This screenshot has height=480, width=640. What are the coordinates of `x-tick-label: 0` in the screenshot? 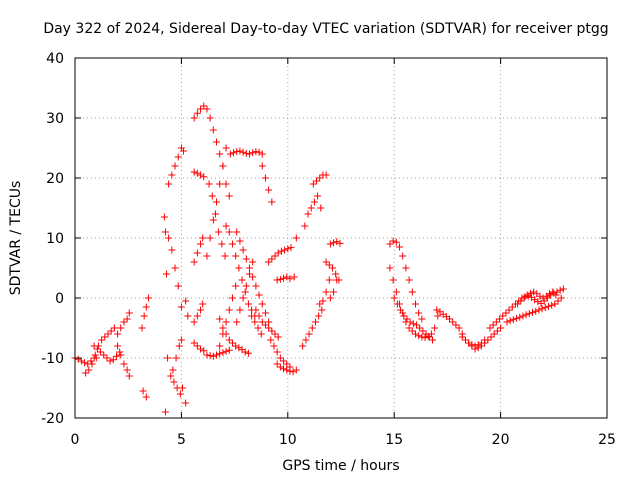 It's located at (75, 440).